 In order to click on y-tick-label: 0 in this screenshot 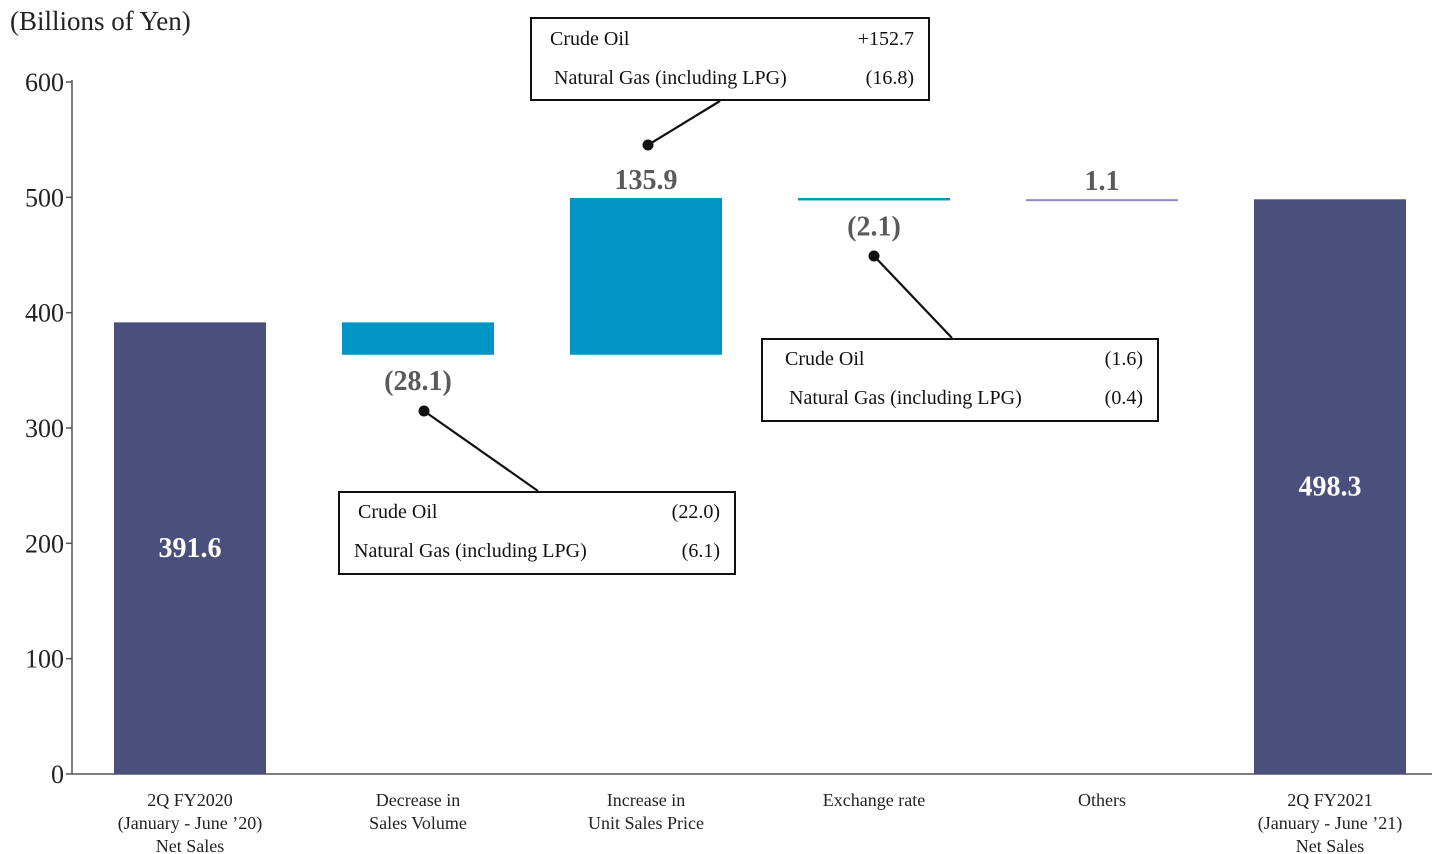, I will do `click(57, 774)`.